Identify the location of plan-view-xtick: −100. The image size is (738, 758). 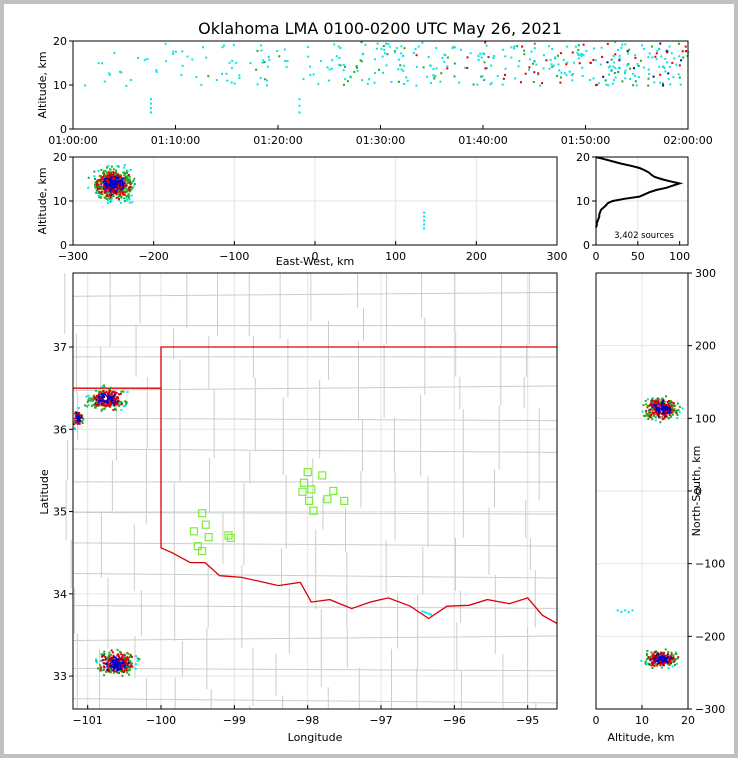
(161, 720).